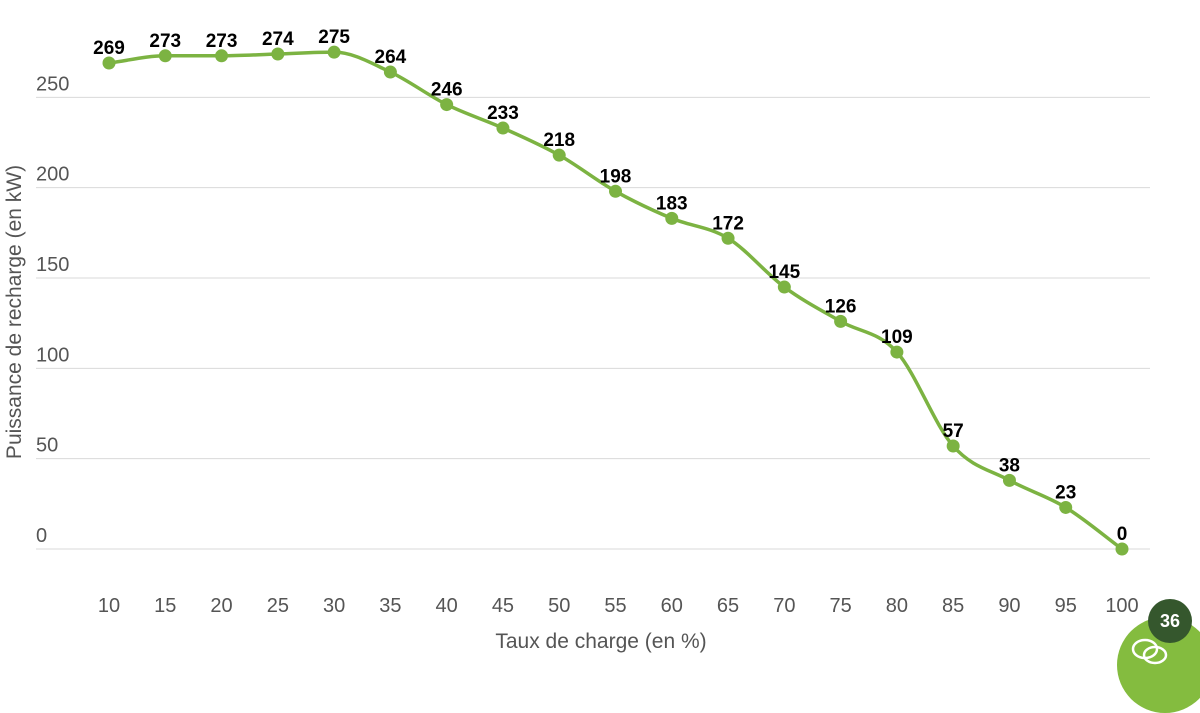 The width and height of the screenshot is (1200, 713). Describe the element at coordinates (1122, 534) in the screenshot. I see `data-label: 0` at that location.